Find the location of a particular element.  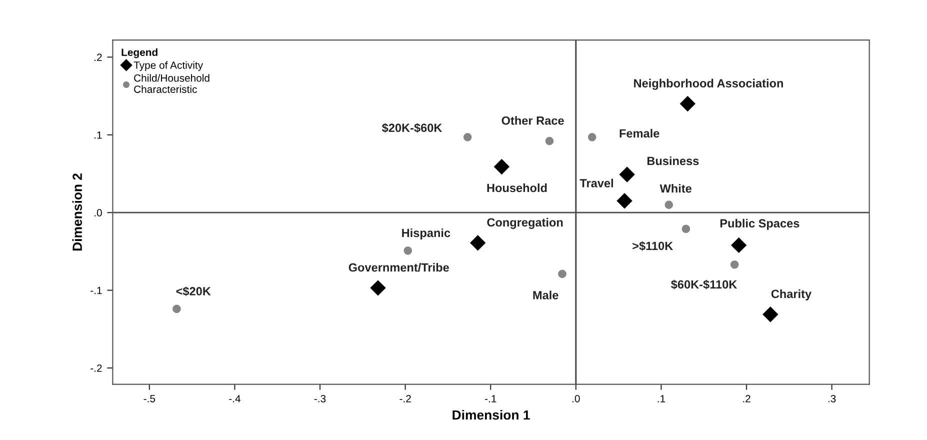

y-tick-label: .0 is located at coordinates (98, 212).